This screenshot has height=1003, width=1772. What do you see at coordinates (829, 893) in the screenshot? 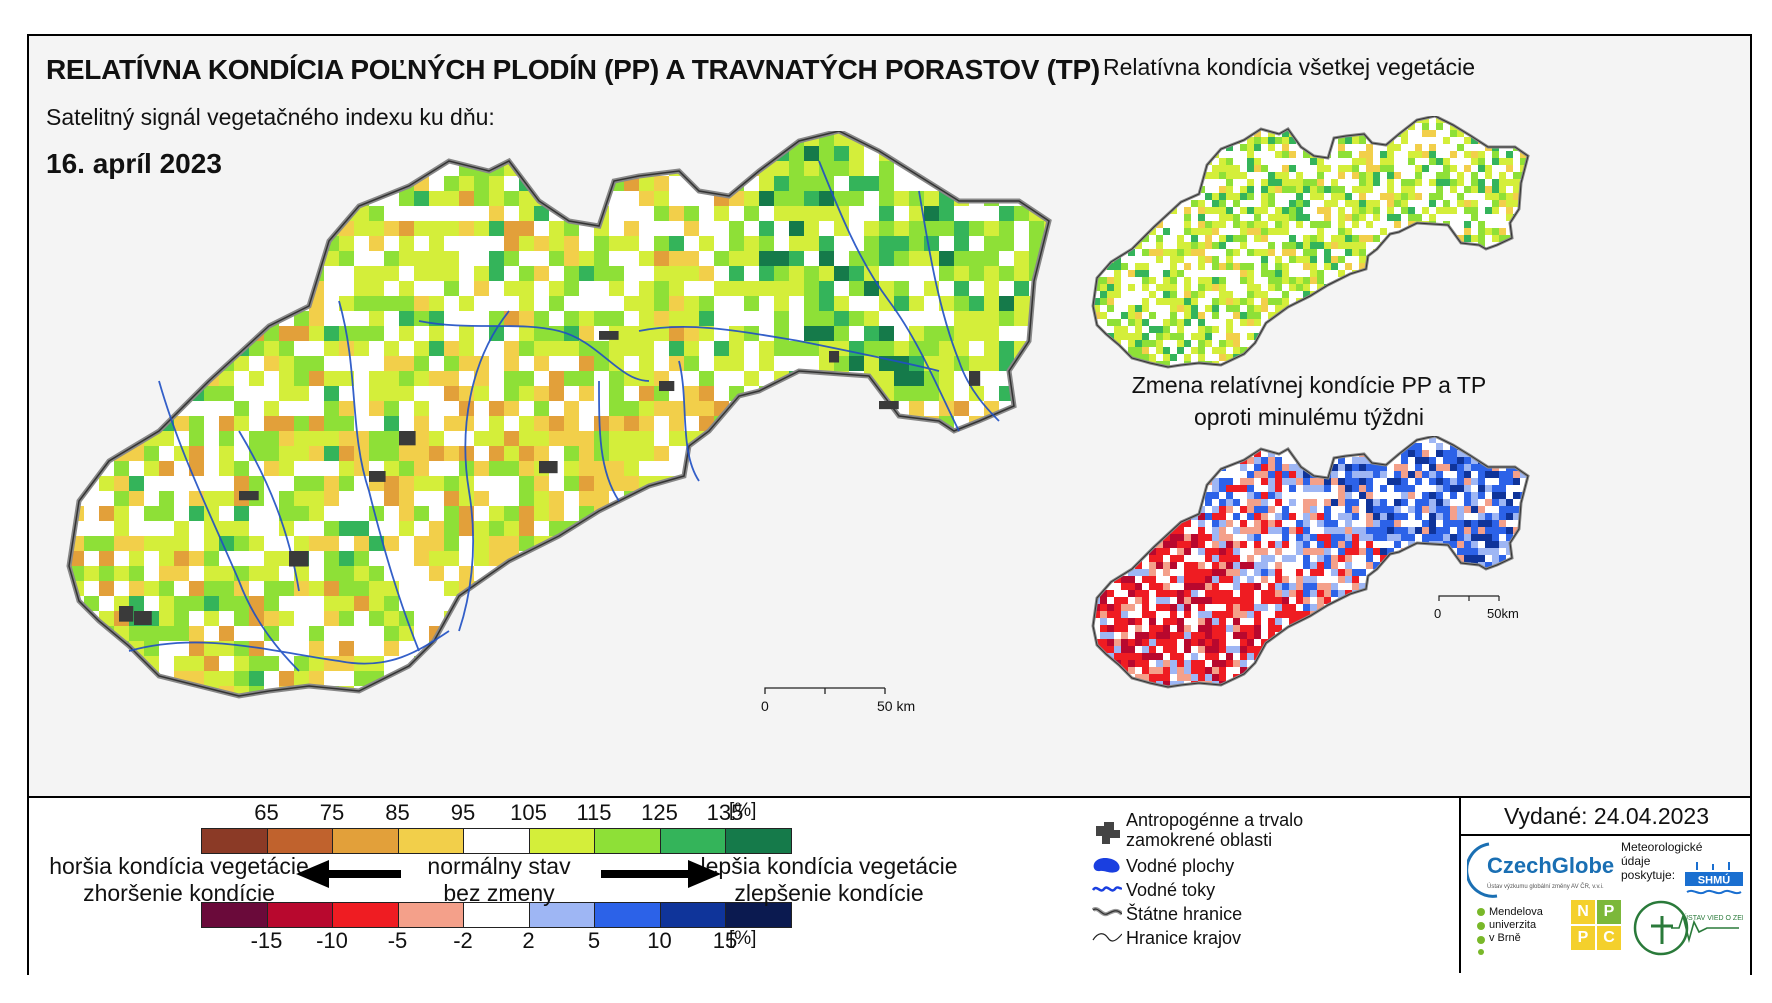
I see `better-change-text: zlepšenie kondície` at bounding box center [829, 893].